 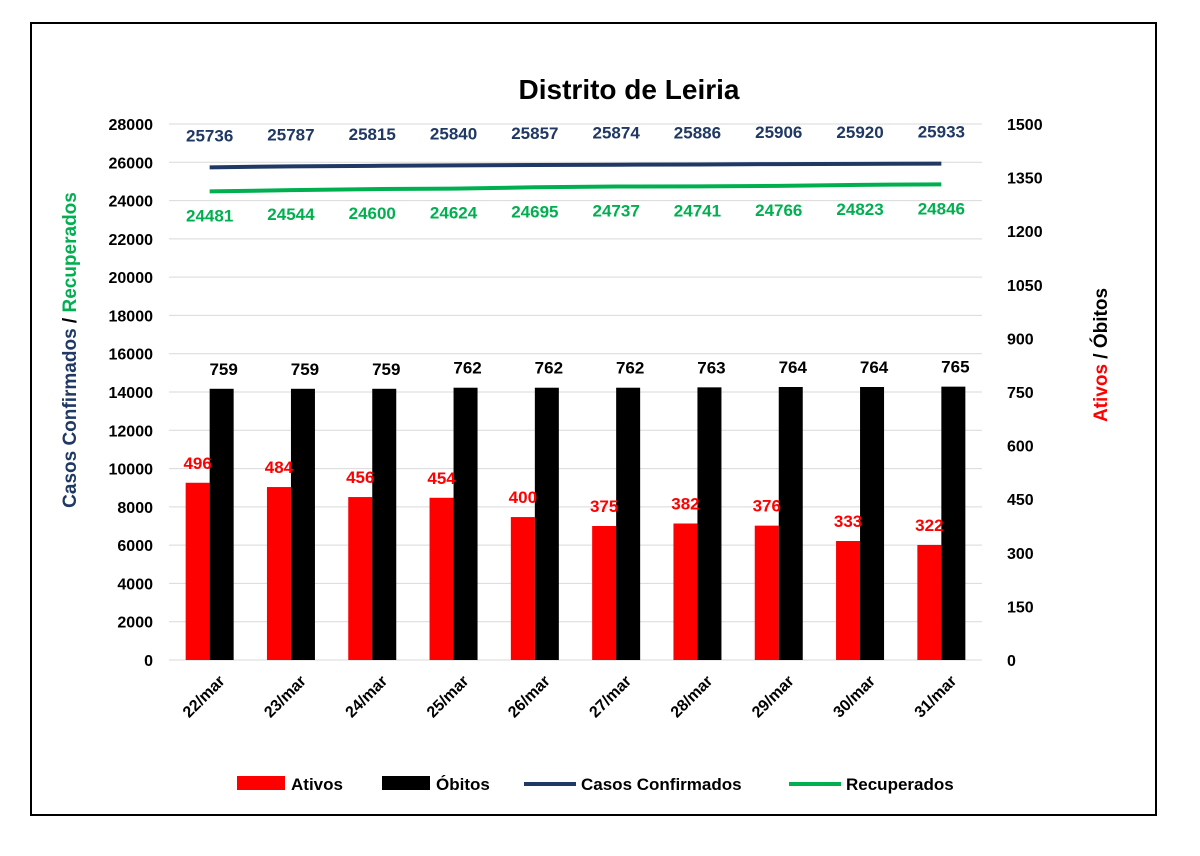 What do you see at coordinates (929, 525) in the screenshot?
I see `label-ativos: 322` at bounding box center [929, 525].